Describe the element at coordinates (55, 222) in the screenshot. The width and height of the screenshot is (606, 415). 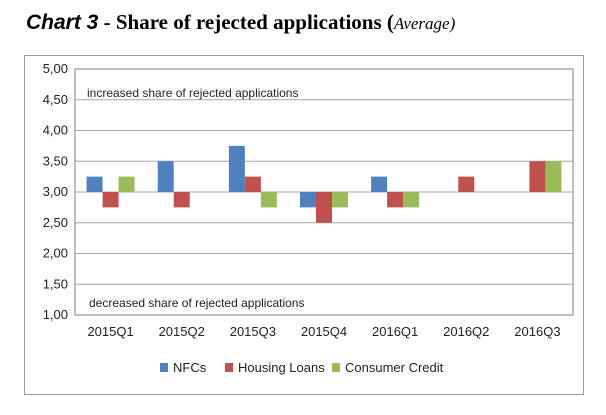
I see `y-tick-label: 2,50` at that location.